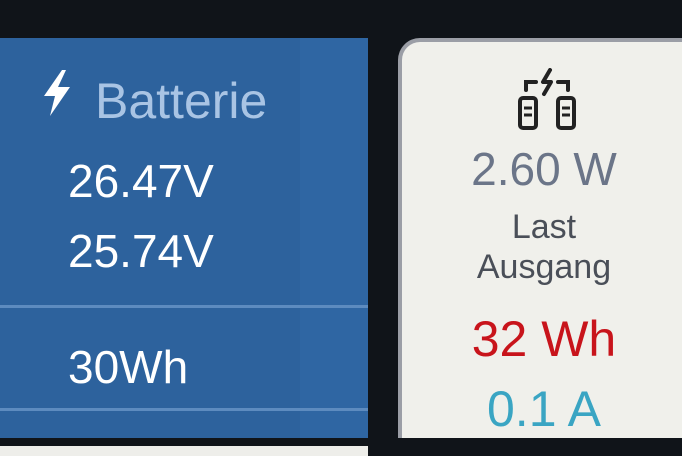 The height and width of the screenshot is (456, 682). Describe the element at coordinates (547, 99) in the screenshot. I see `dc-load-plug-icon` at that location.